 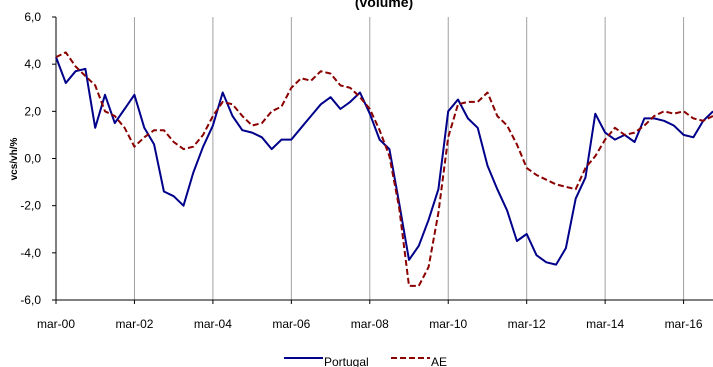 I want to click on x-tick-label: mar-04, so click(x=213, y=324).